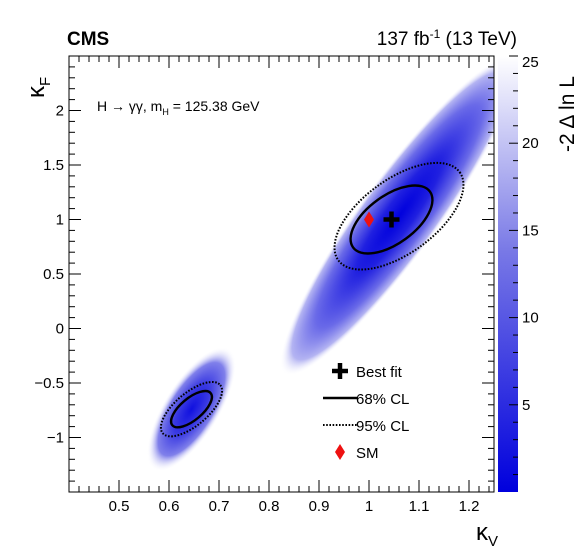 This screenshot has width=581, height=558. What do you see at coordinates (53, 165) in the screenshot?
I see `y-tick-label: 1.5` at bounding box center [53, 165].